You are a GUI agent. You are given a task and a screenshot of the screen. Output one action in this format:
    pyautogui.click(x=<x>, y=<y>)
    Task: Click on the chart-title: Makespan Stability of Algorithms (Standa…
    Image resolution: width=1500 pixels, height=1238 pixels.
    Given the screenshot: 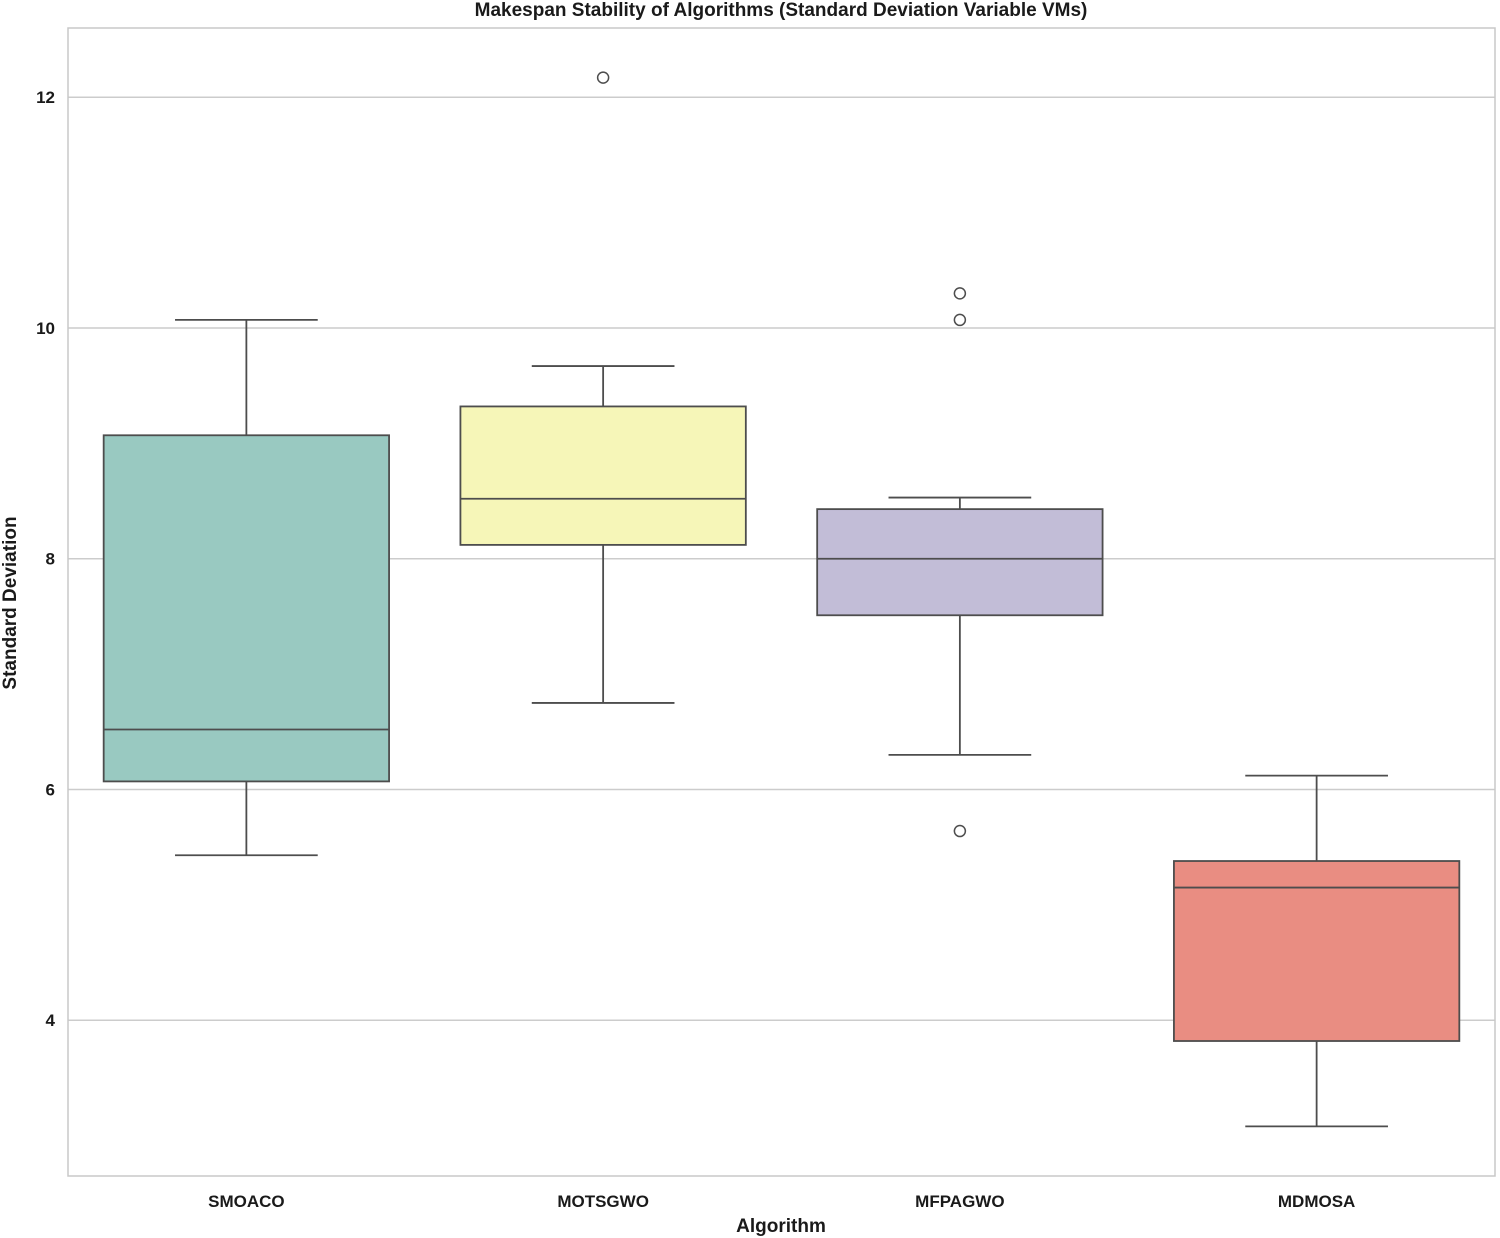 What is the action you would take?
    pyautogui.click(x=781, y=10)
    